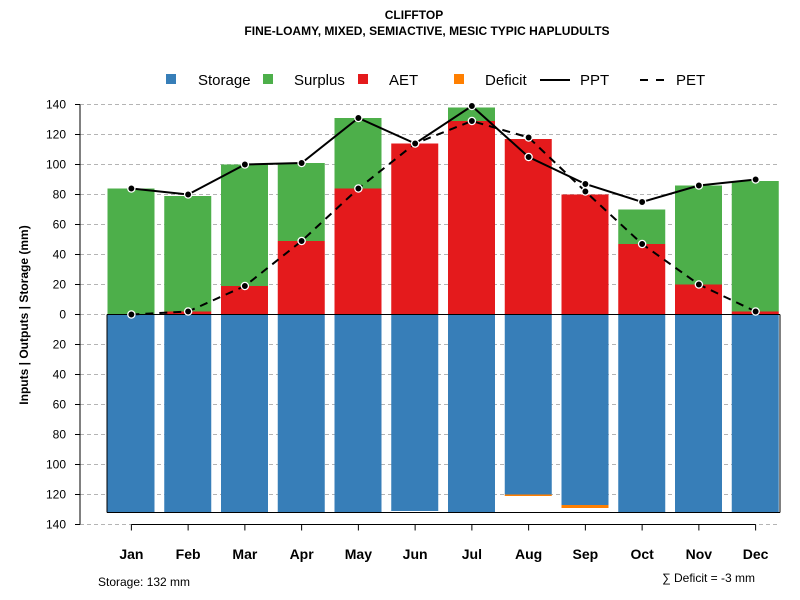  I want to click on surplus-bar-mar, so click(244, 225).